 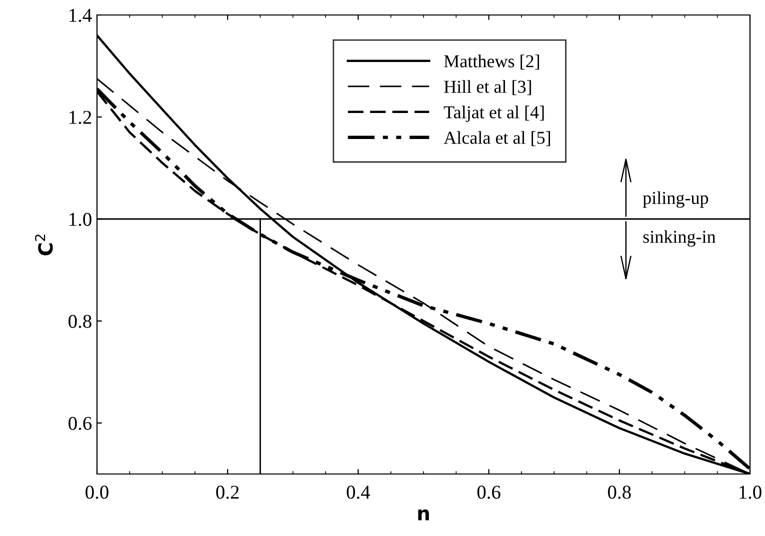 I want to click on x-axis-title: n, so click(x=423, y=514).